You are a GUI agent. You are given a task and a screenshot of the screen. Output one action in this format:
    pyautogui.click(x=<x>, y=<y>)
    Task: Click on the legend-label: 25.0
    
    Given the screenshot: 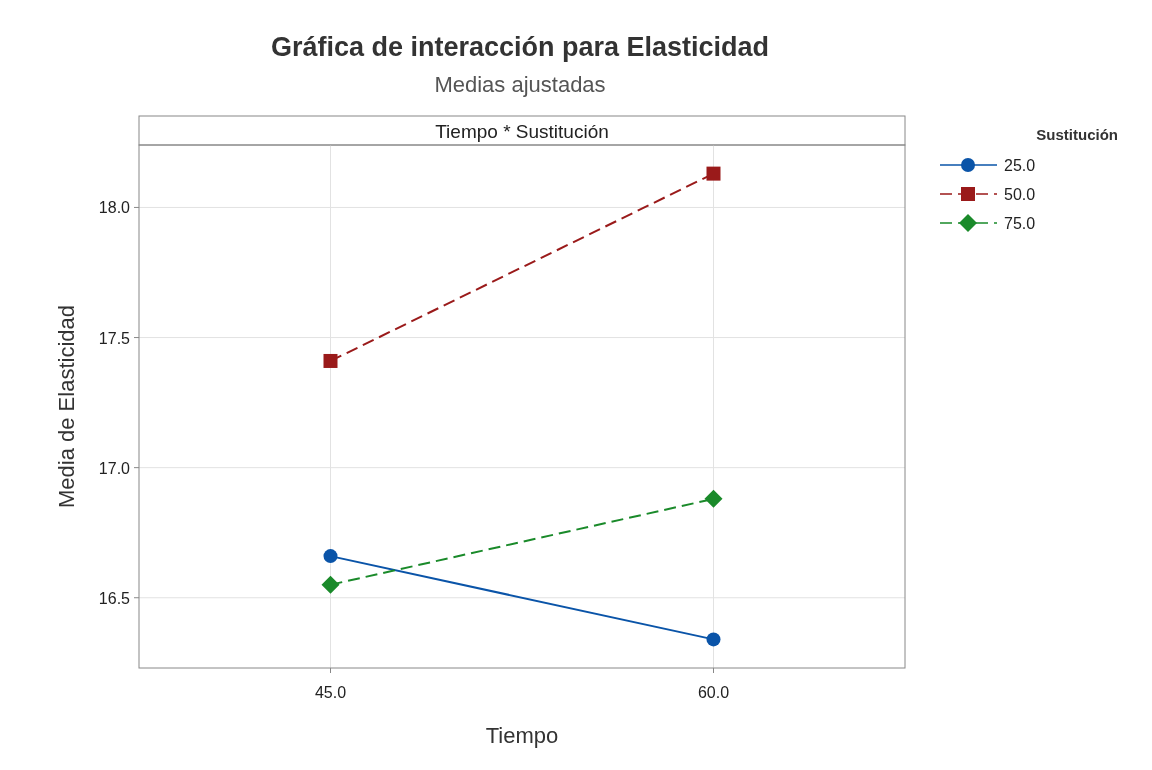 What is the action you would take?
    pyautogui.click(x=1020, y=165)
    